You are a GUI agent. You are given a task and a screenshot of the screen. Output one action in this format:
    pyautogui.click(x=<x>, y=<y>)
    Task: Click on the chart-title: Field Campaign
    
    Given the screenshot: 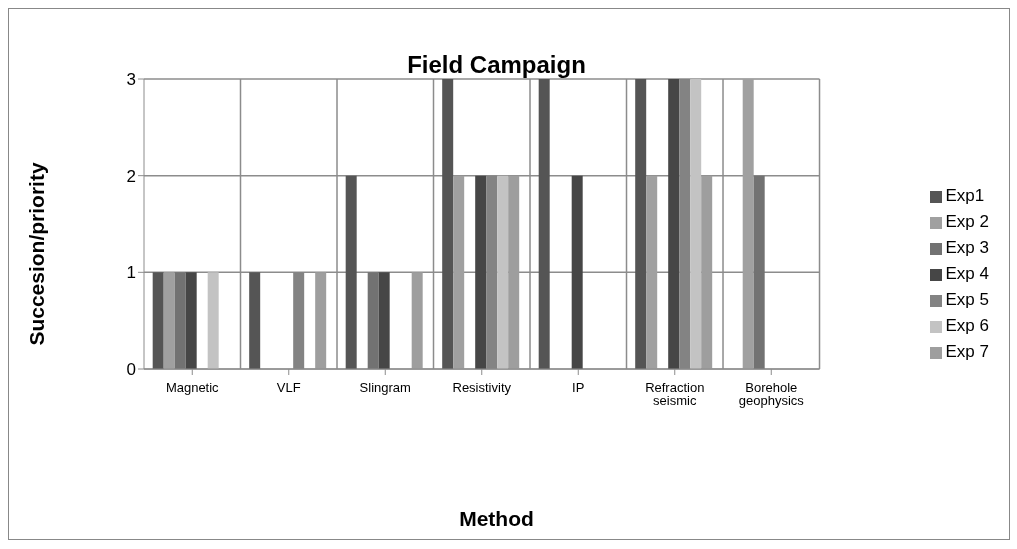 What is the action you would take?
    pyautogui.click(x=496, y=64)
    